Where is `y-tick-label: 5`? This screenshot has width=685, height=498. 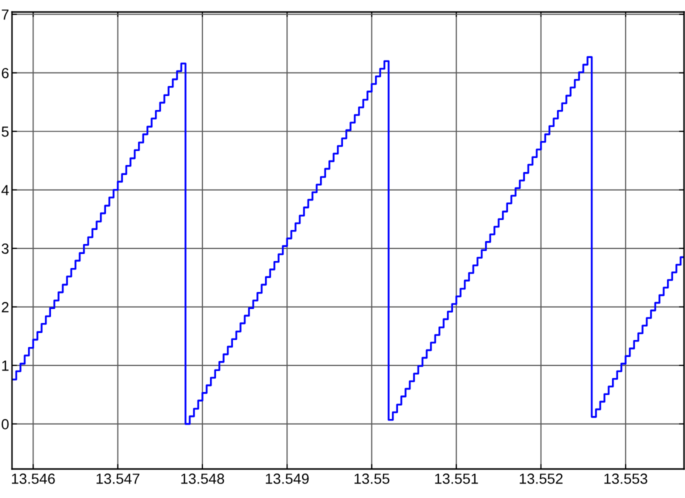 y-tick-label: 5 is located at coordinates (5, 131).